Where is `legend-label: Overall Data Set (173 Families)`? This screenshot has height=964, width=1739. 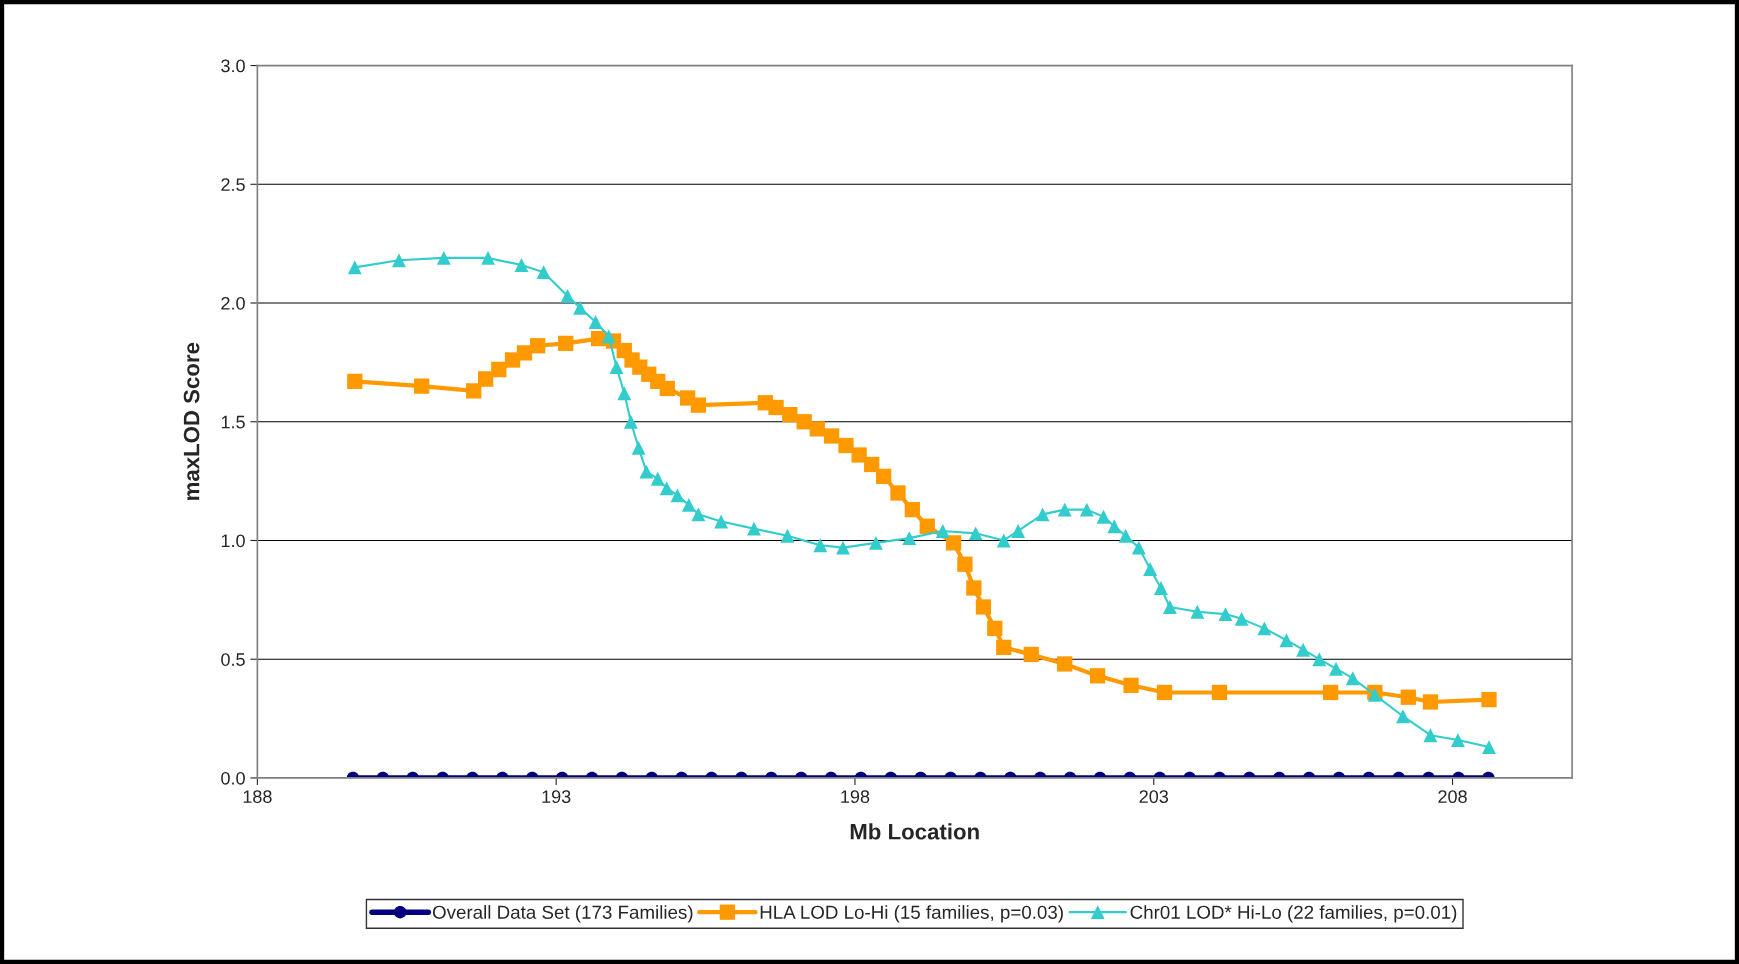
legend-label: Overall Data Set (173 Families) is located at coordinates (562, 914).